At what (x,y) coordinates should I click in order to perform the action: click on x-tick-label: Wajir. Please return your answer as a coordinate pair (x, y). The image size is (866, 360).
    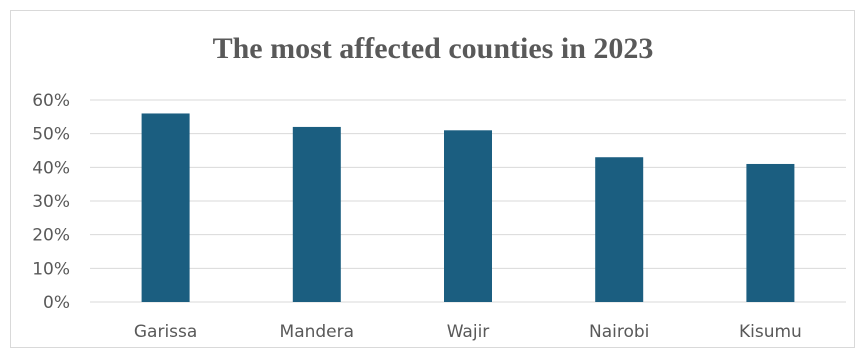
    Looking at the image, I should click on (468, 332).